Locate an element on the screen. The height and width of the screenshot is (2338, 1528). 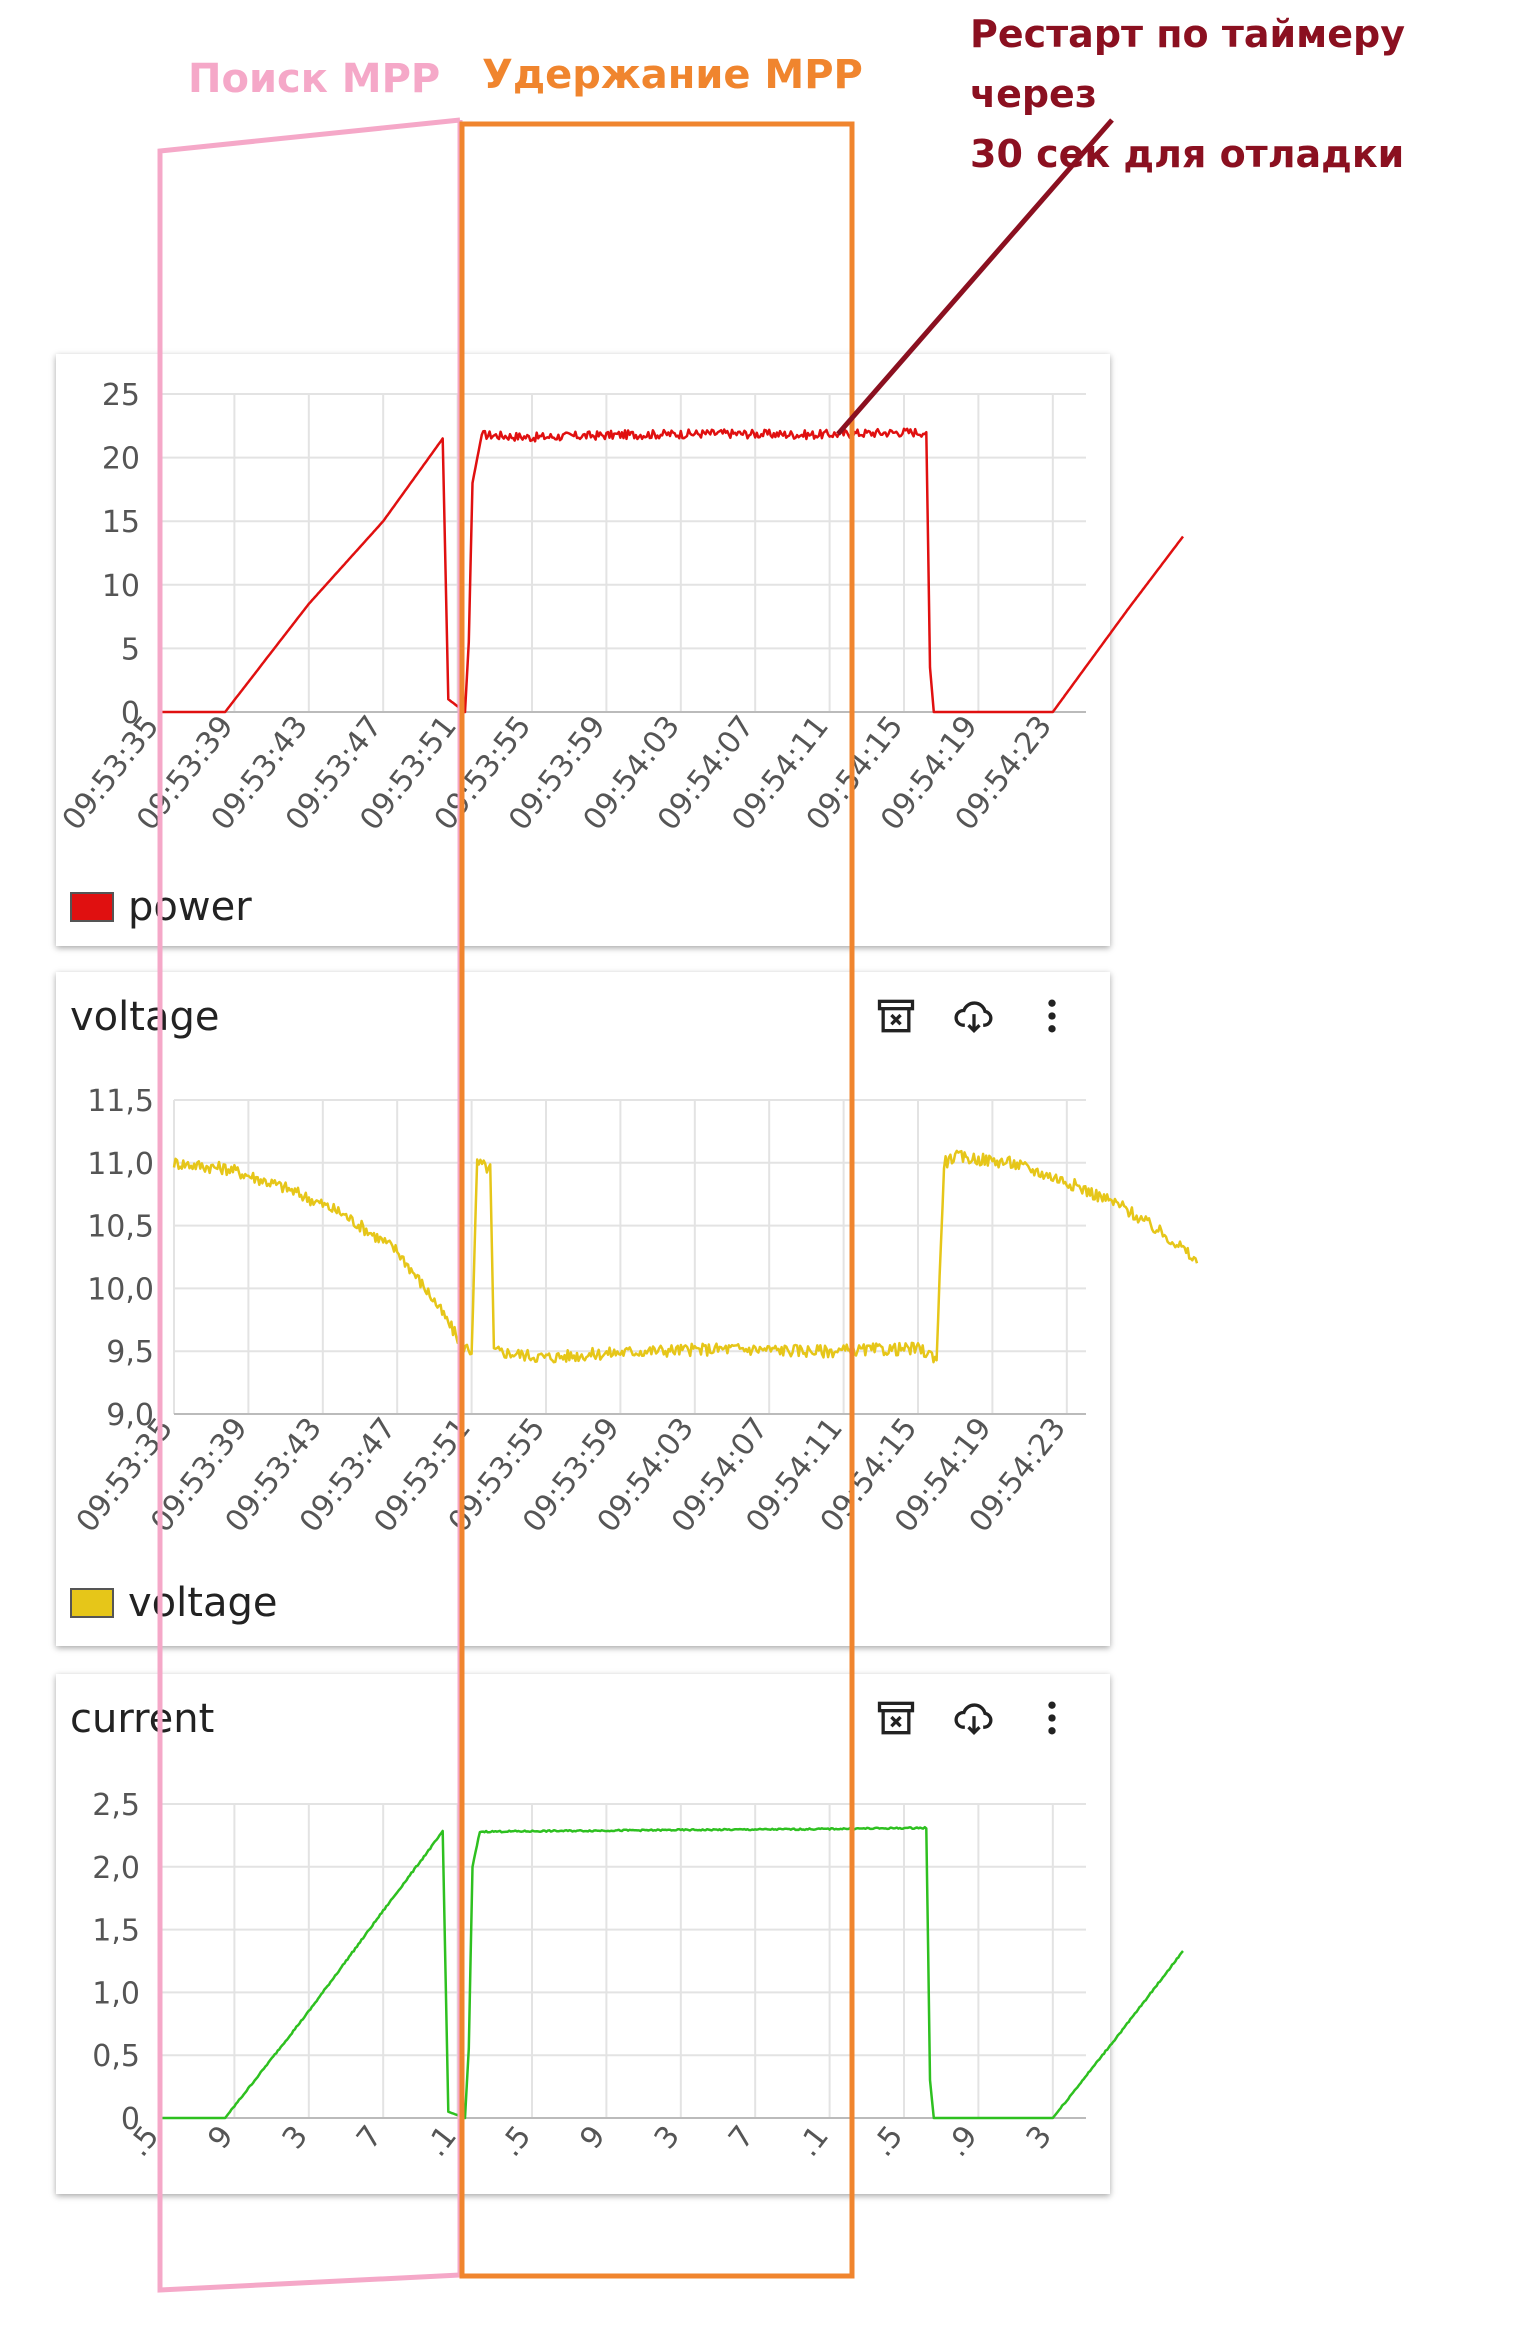
restart-note-line1: Рестарт по таймеру через is located at coordinates (1187, 64).